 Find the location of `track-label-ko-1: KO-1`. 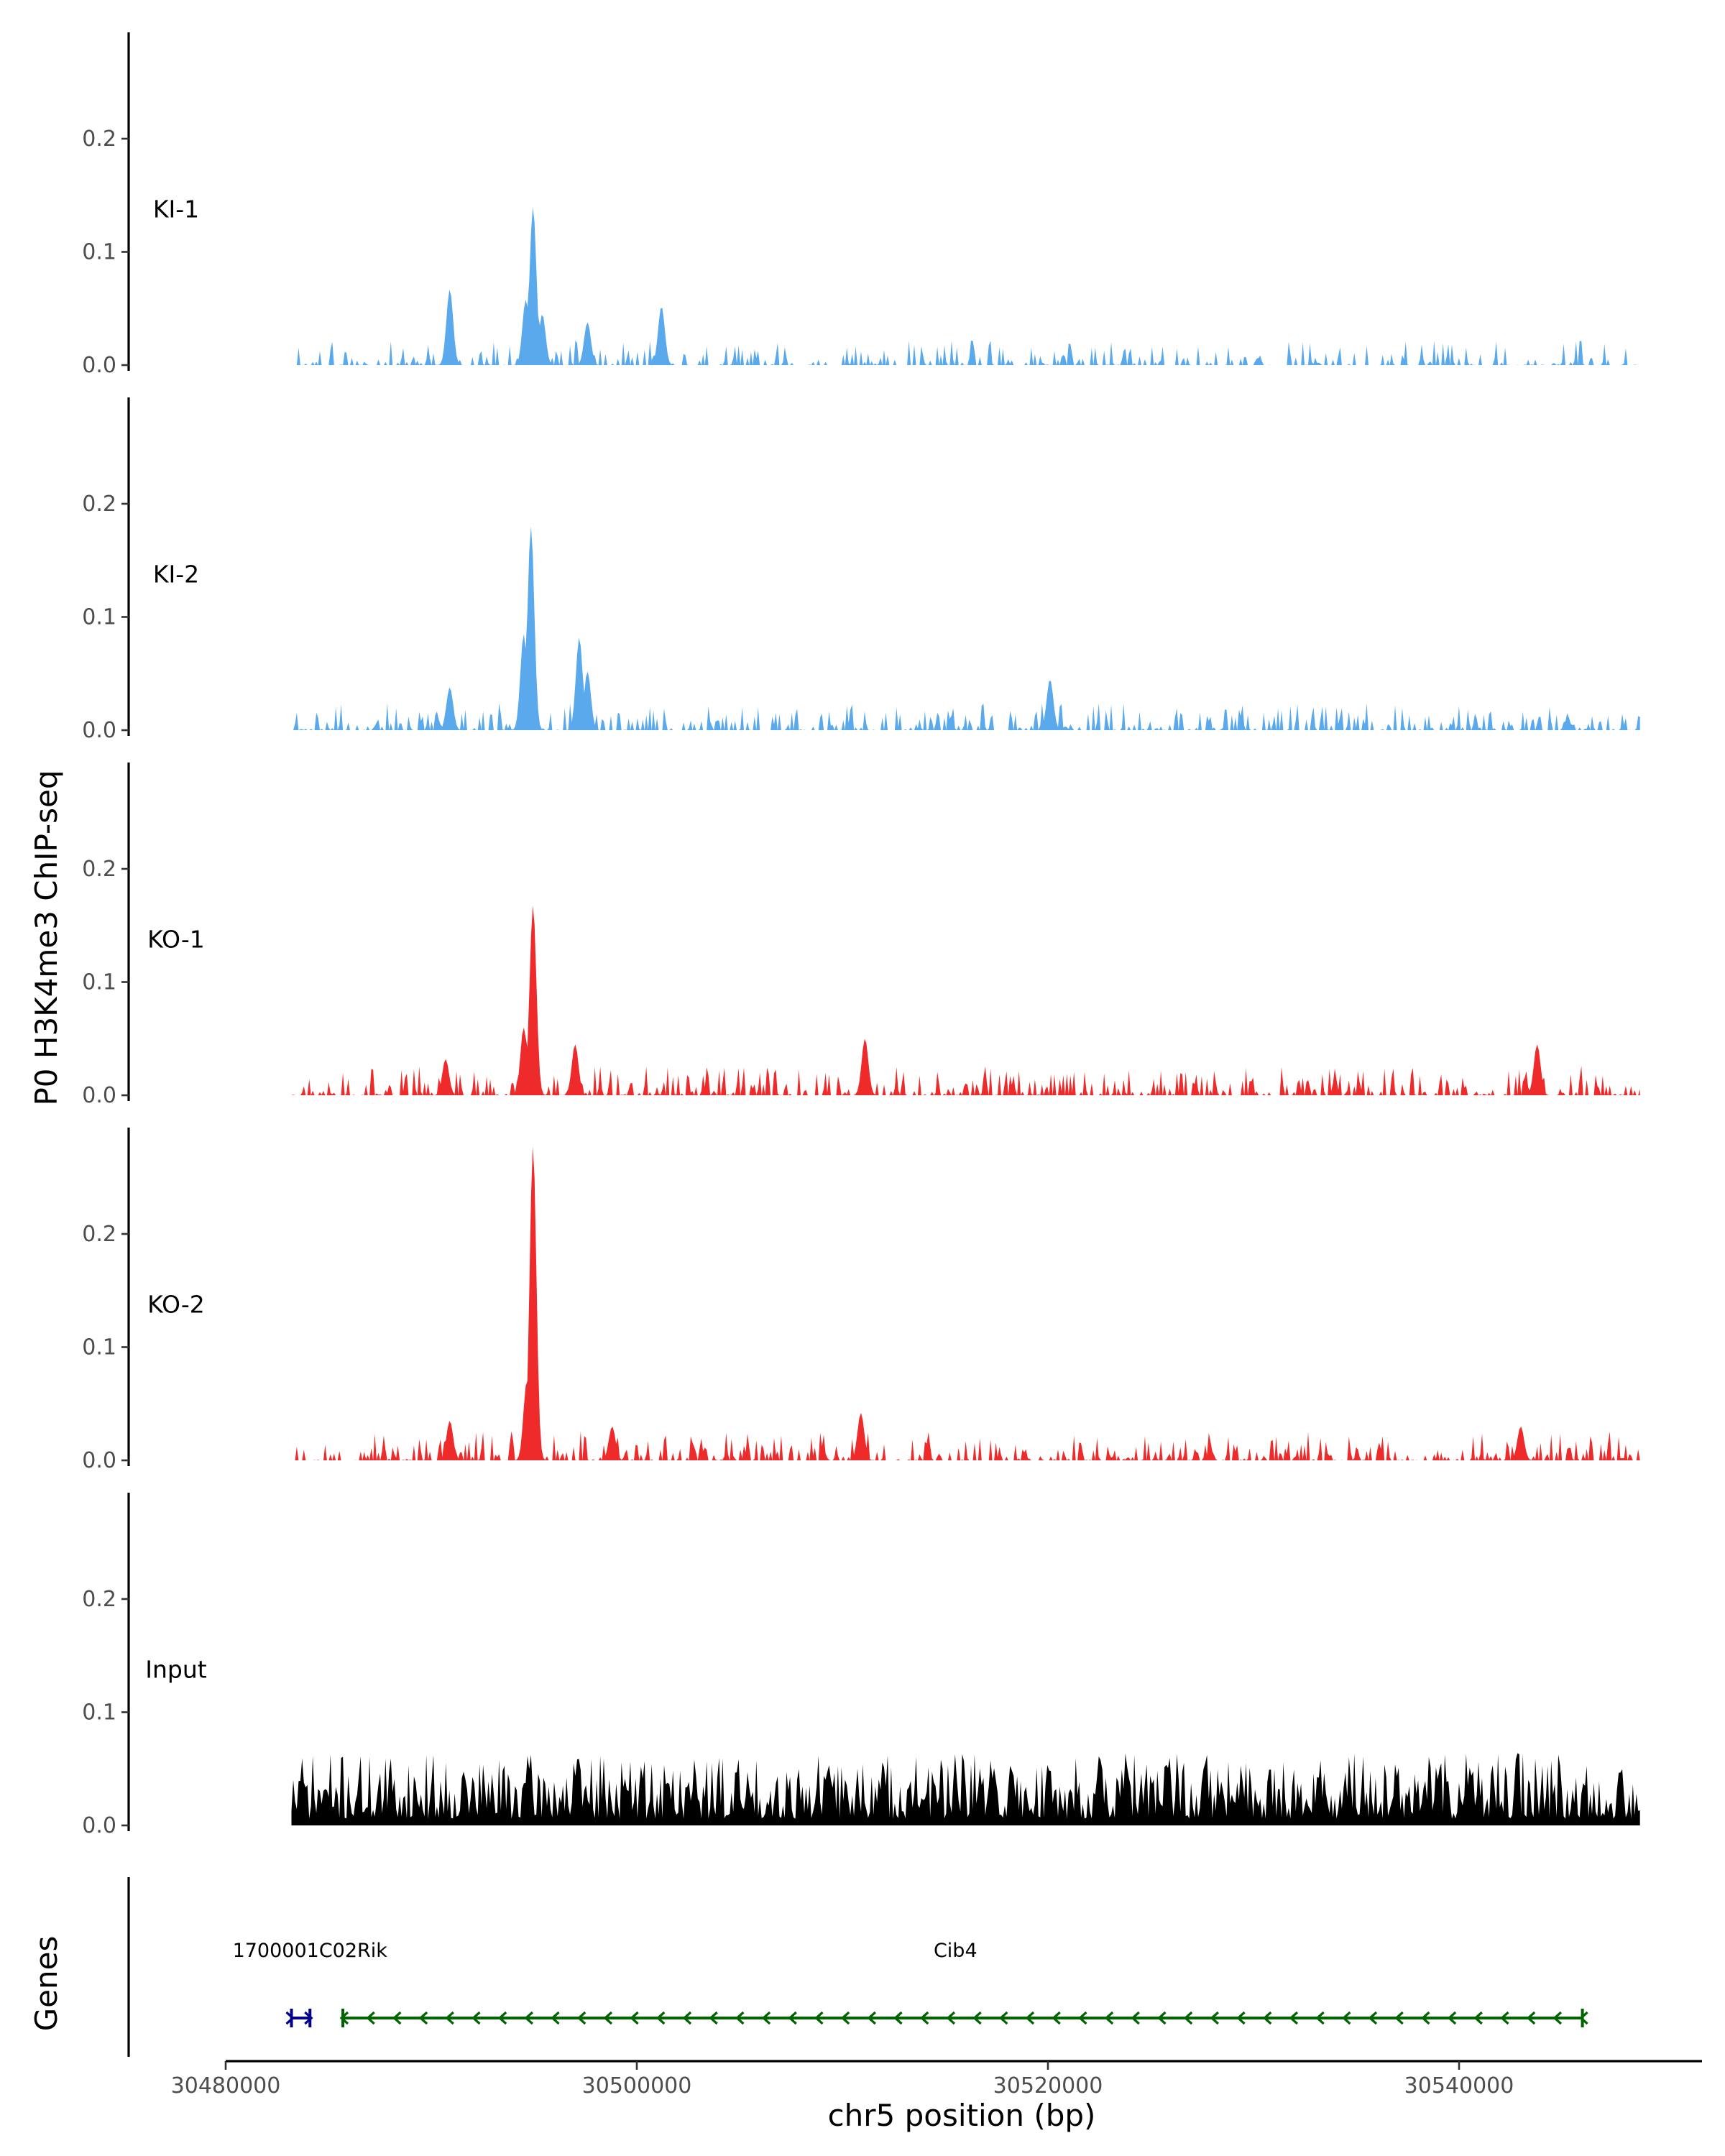

track-label-ko-1: KO-1 is located at coordinates (176, 940).